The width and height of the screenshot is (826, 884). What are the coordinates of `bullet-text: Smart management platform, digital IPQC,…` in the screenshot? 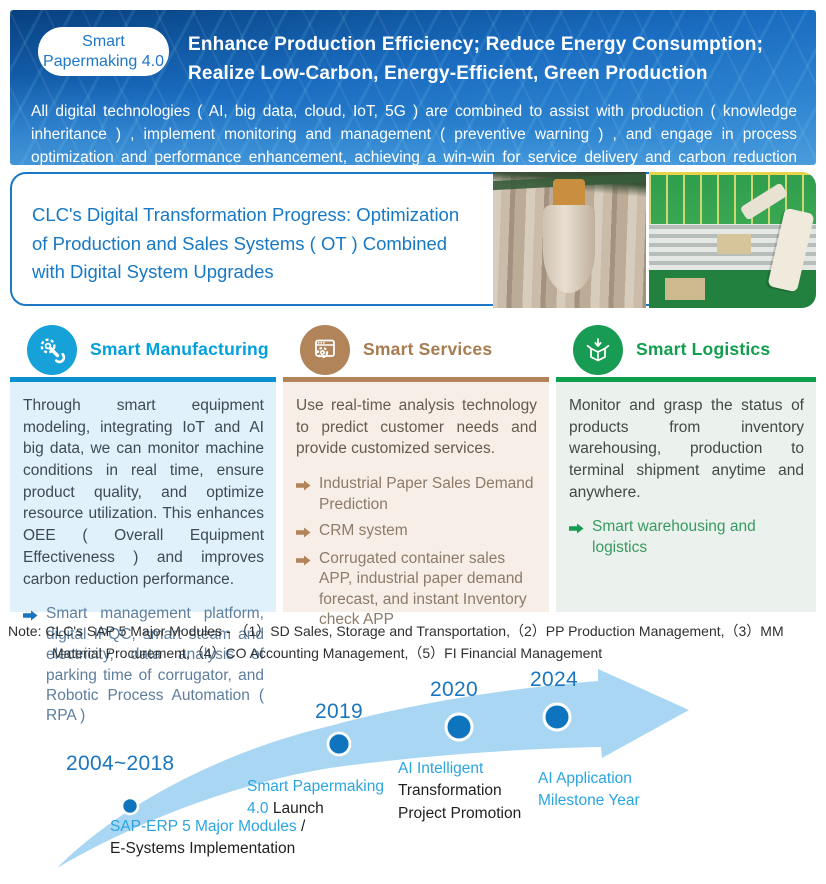 It's located at (155, 665).